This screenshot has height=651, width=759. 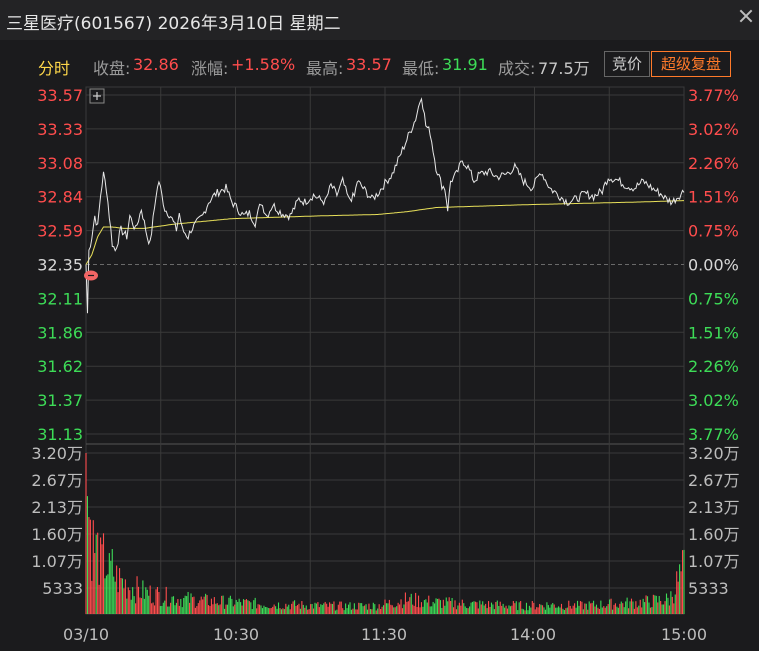 I want to click on auction-button: 竞价, so click(x=627, y=64).